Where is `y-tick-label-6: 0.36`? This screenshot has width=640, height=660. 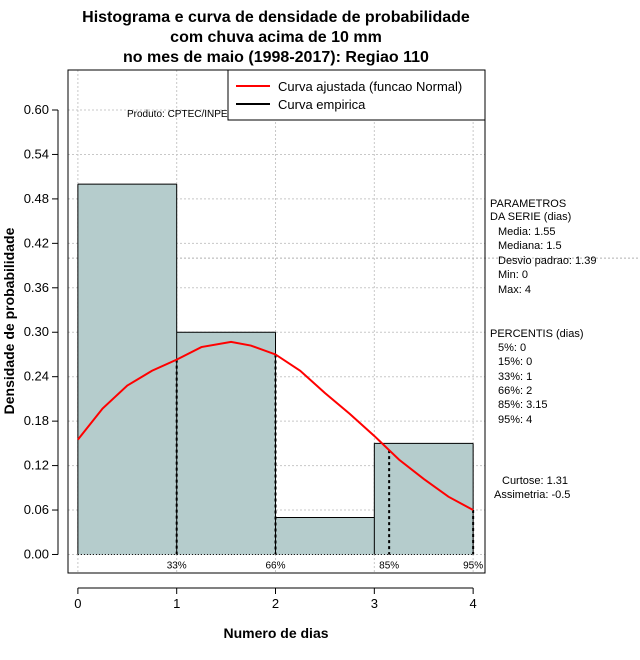 y-tick-label-6: 0.36 is located at coordinates (36, 287).